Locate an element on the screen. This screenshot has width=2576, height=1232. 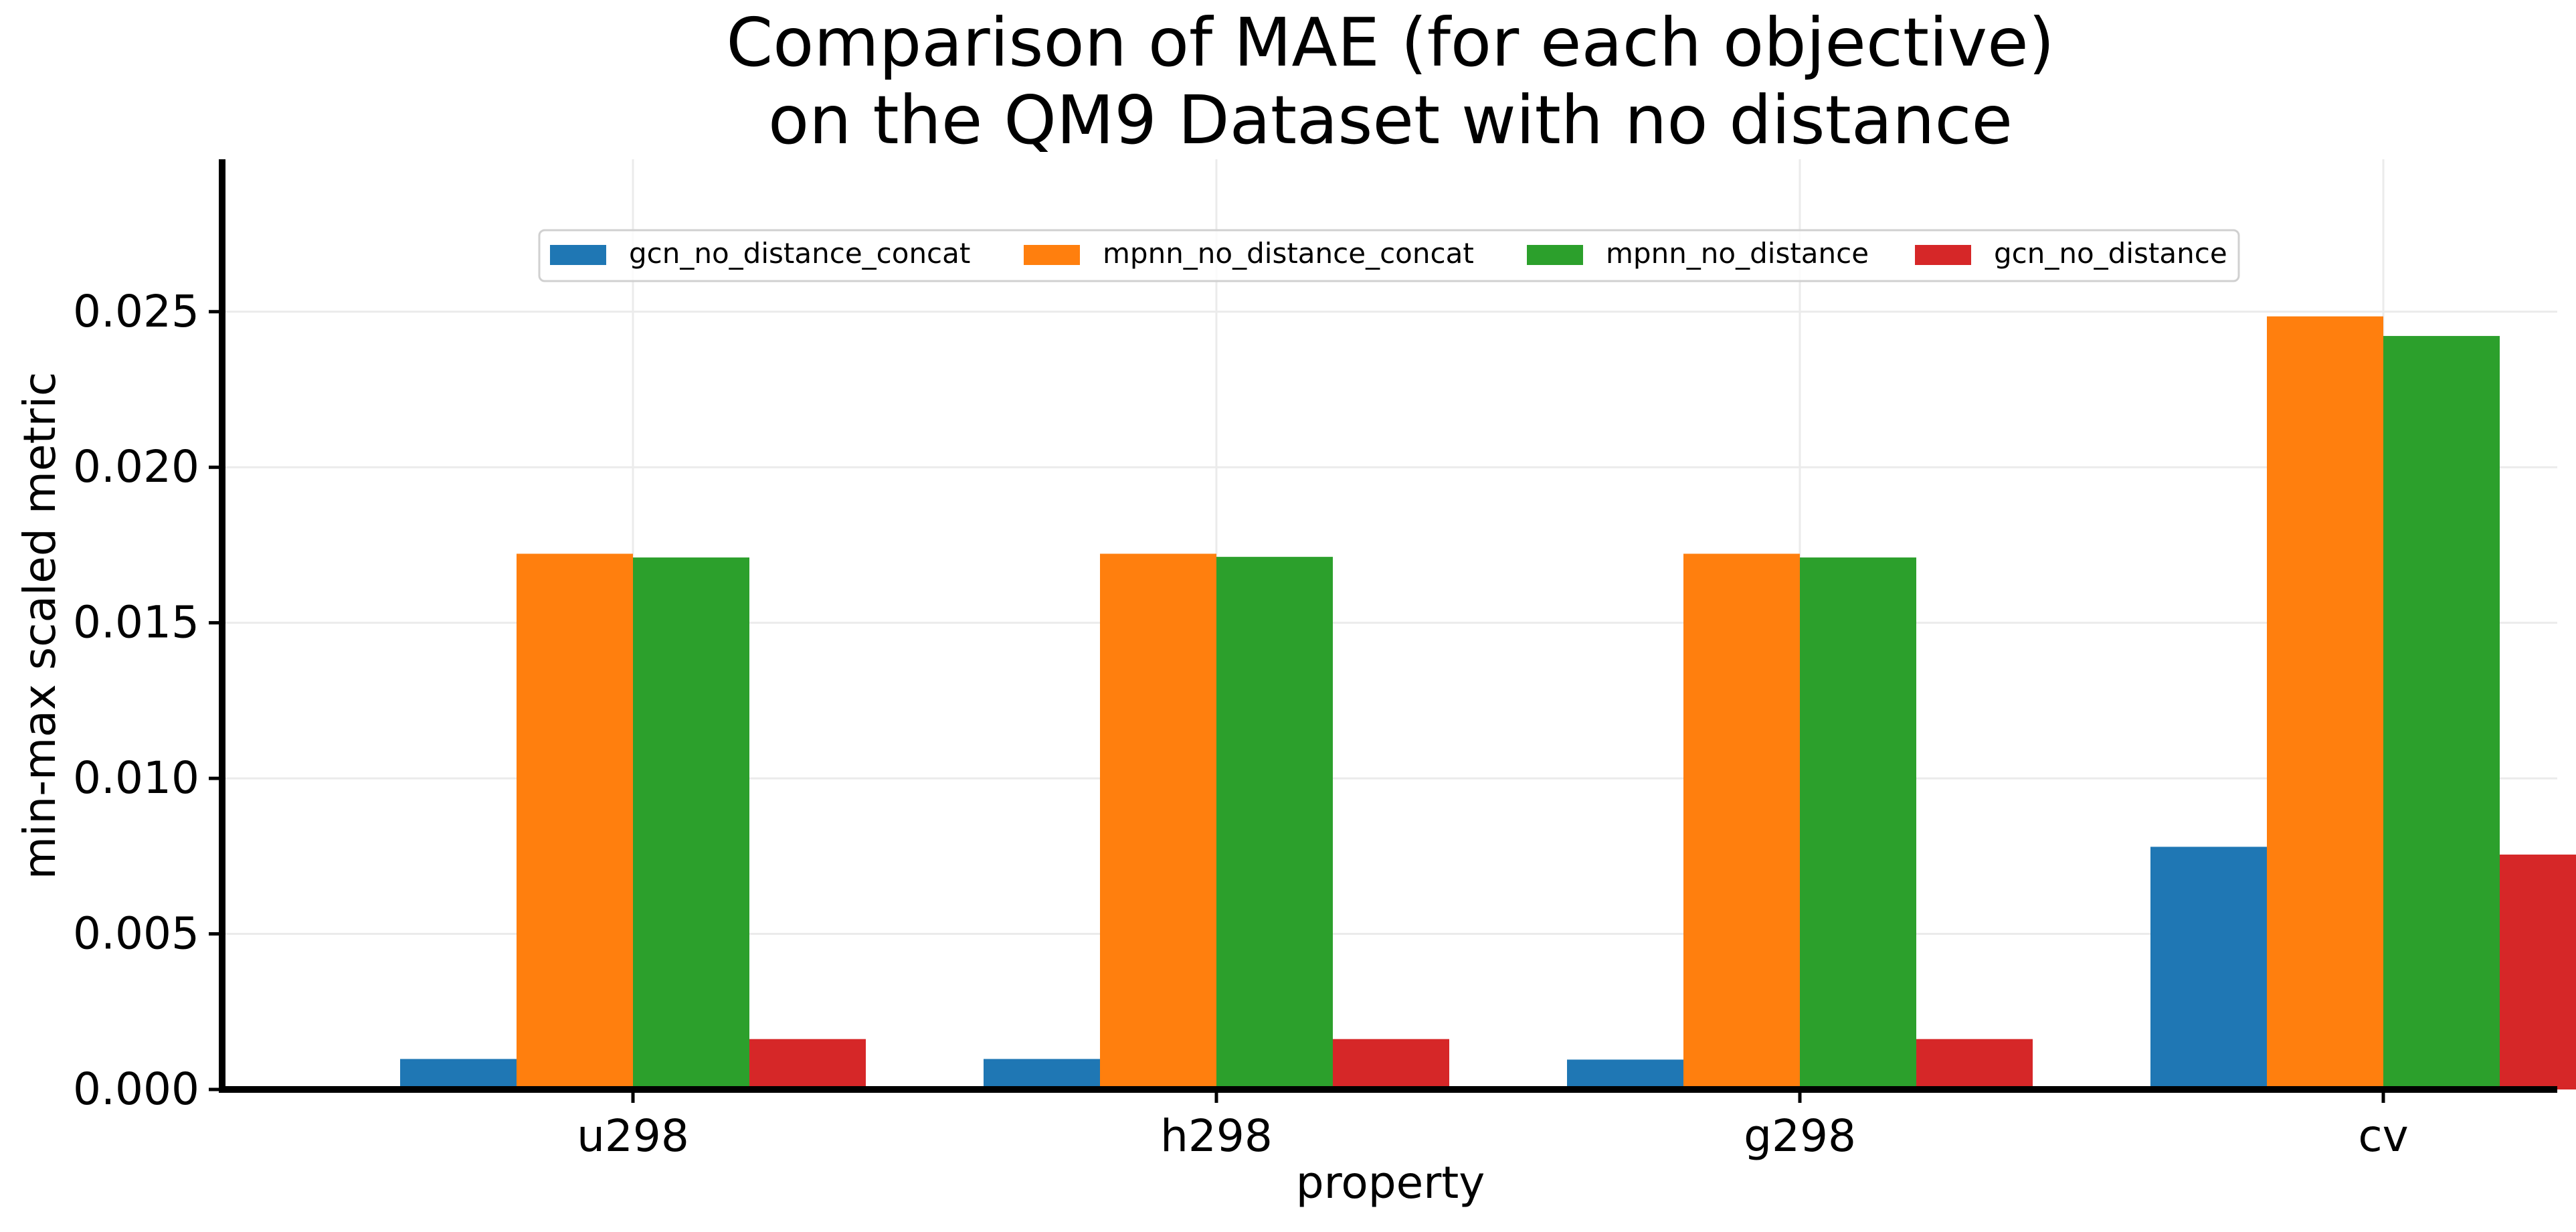
y-tick-label: 0.020 is located at coordinates (136, 467).